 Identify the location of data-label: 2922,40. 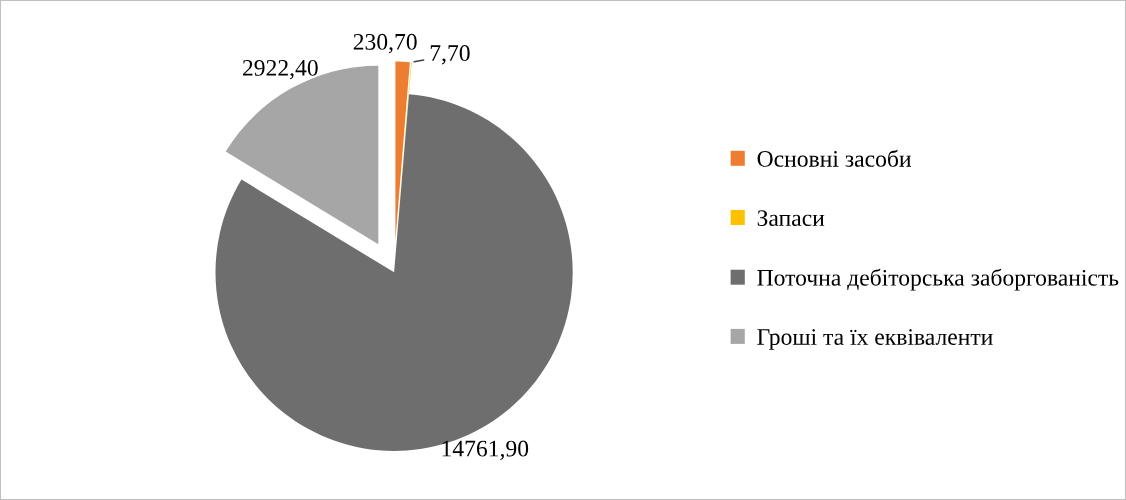
(280, 69).